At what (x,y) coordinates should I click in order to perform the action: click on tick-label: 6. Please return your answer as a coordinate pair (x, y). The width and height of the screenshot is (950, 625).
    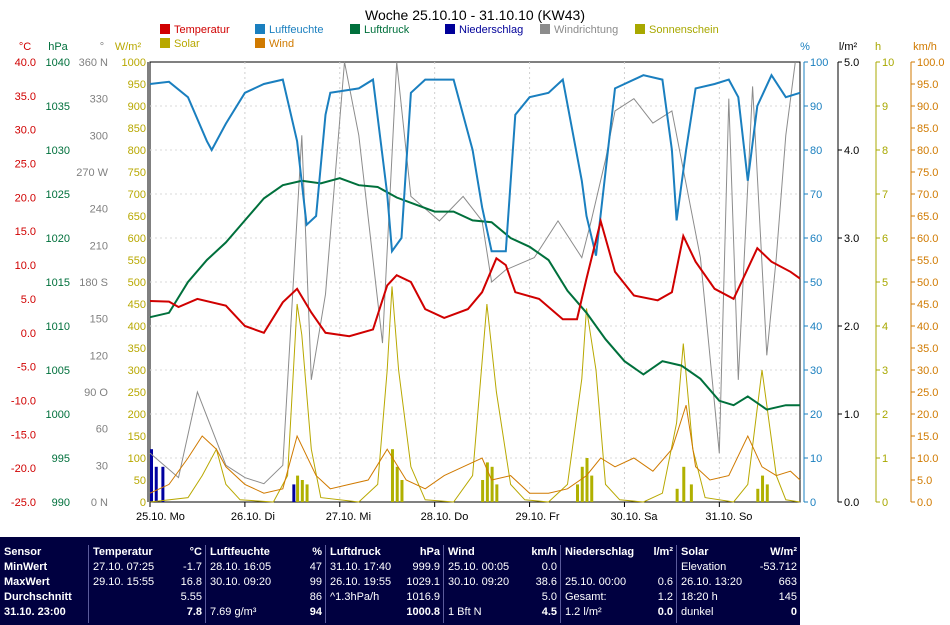
    Looking at the image, I should click on (885, 239).